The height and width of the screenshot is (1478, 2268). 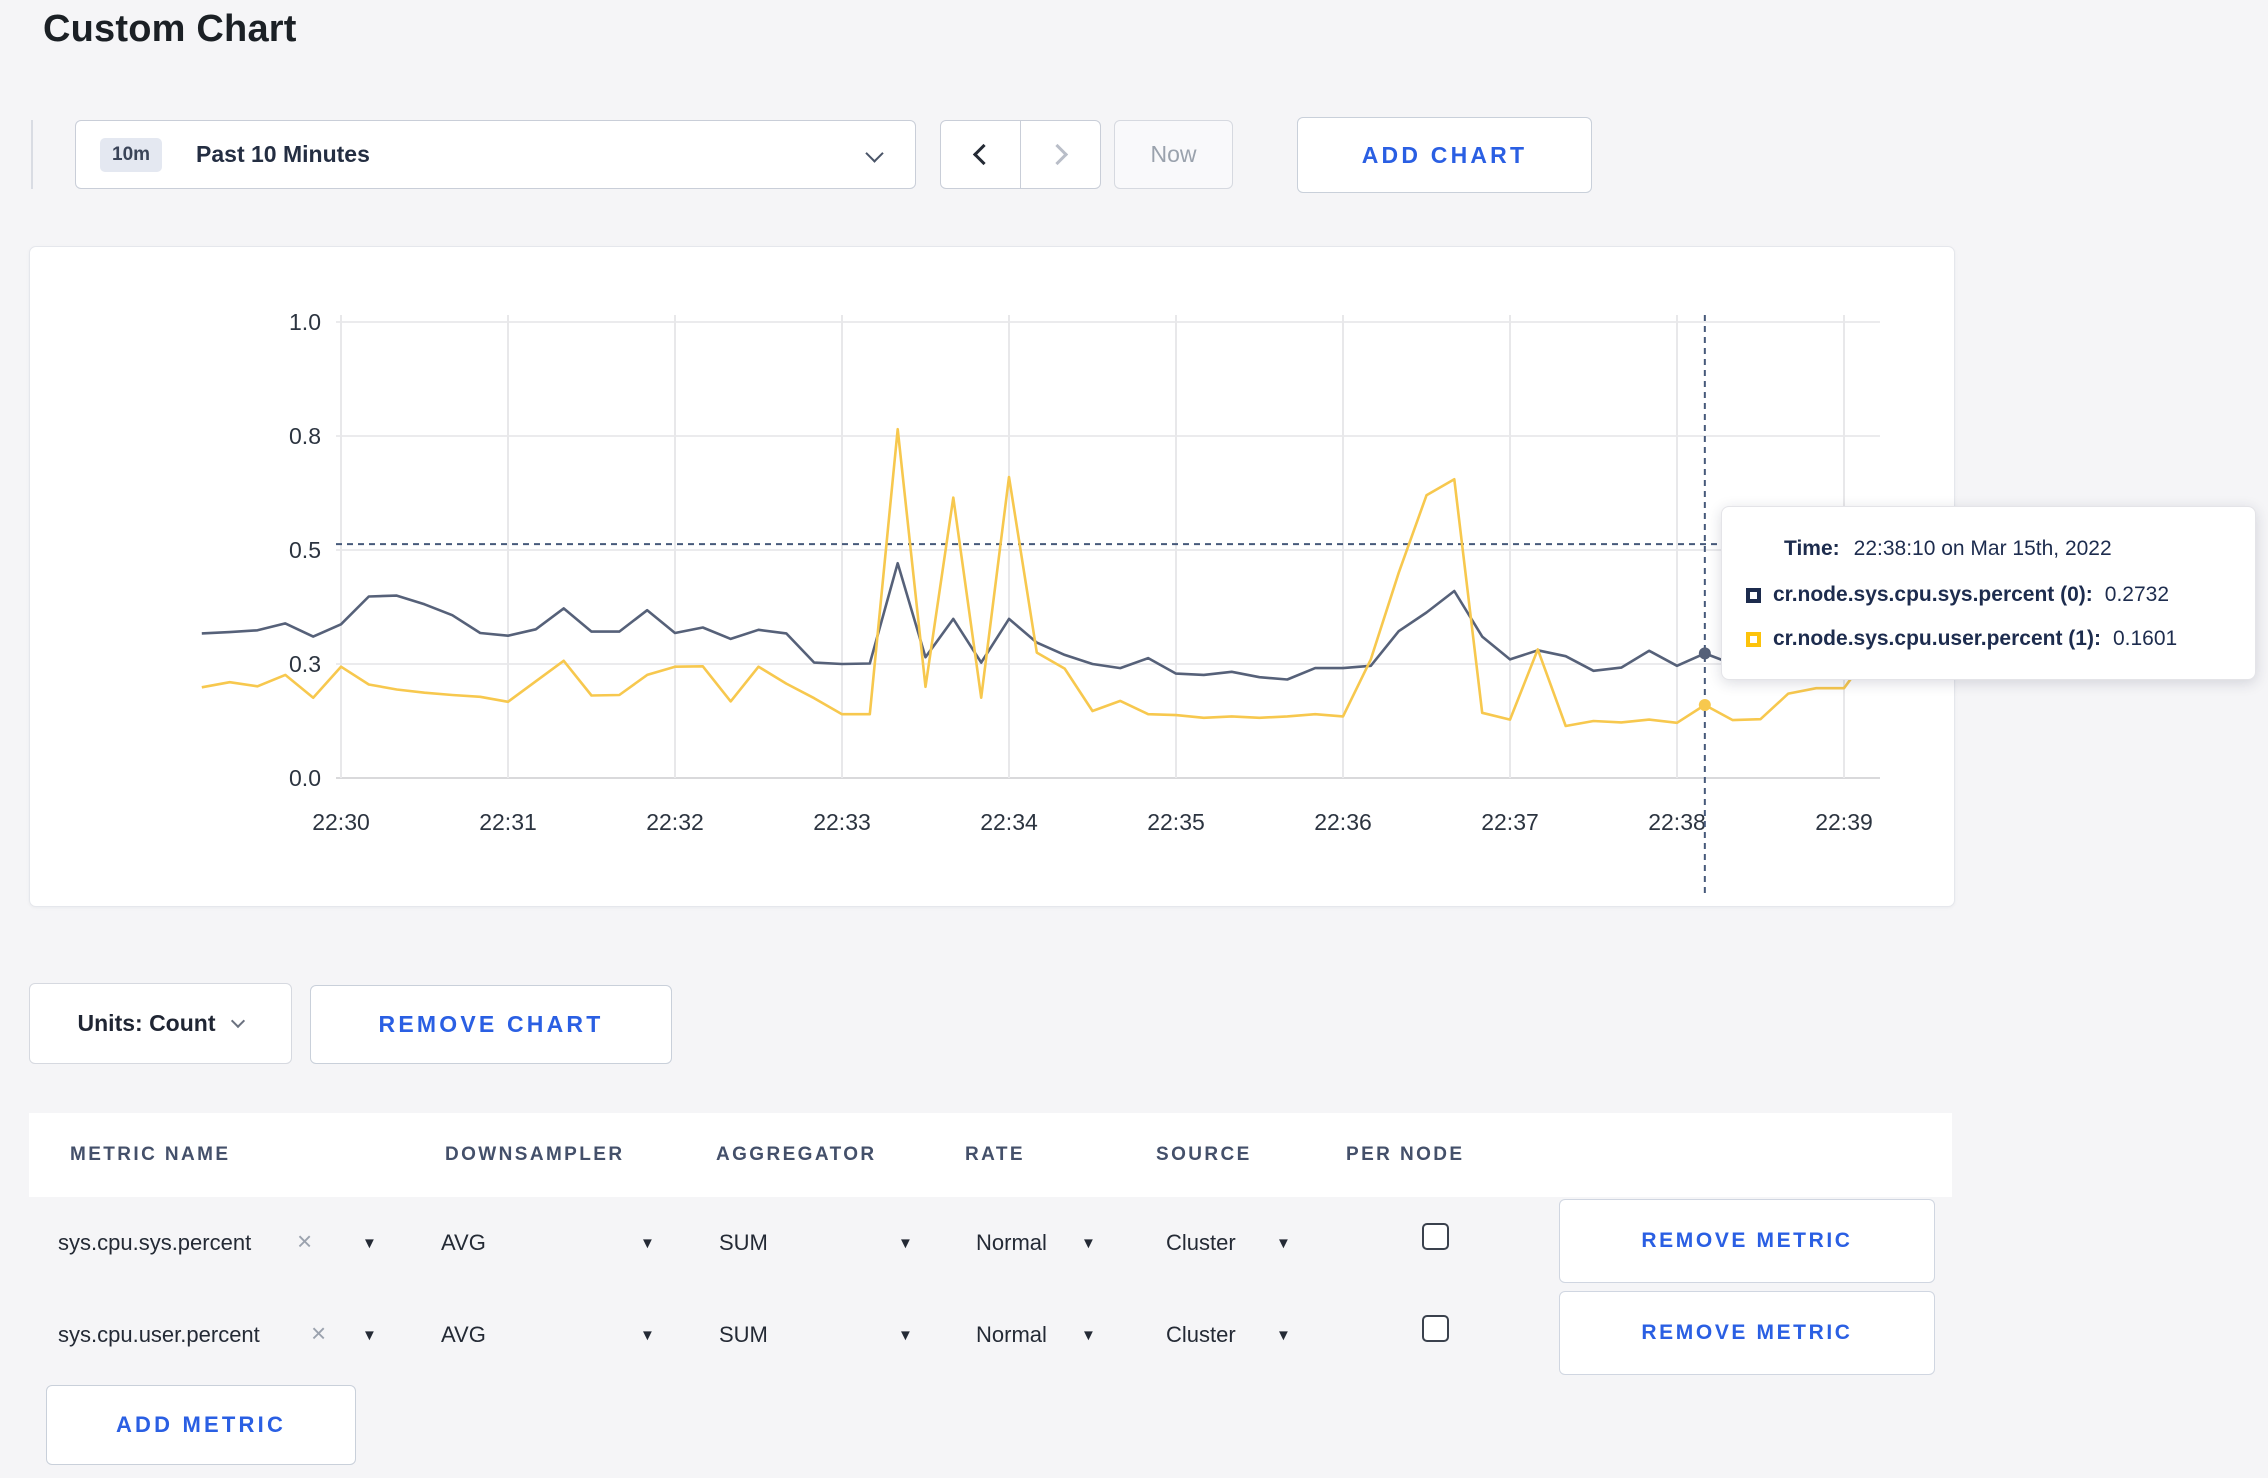 What do you see at coordinates (1982, 548) in the screenshot?
I see `tooltip-time-value: 22:38:10 on Mar 15th, 2022` at bounding box center [1982, 548].